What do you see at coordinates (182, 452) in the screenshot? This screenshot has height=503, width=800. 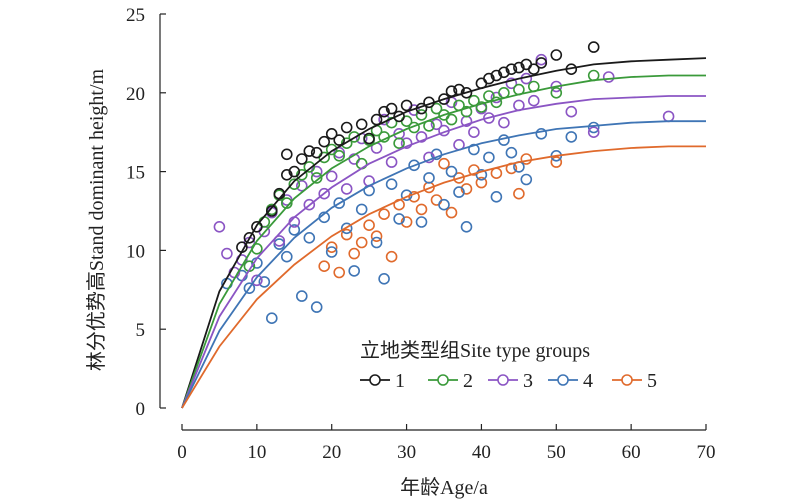 I see `x-tick-label: 0` at bounding box center [182, 452].